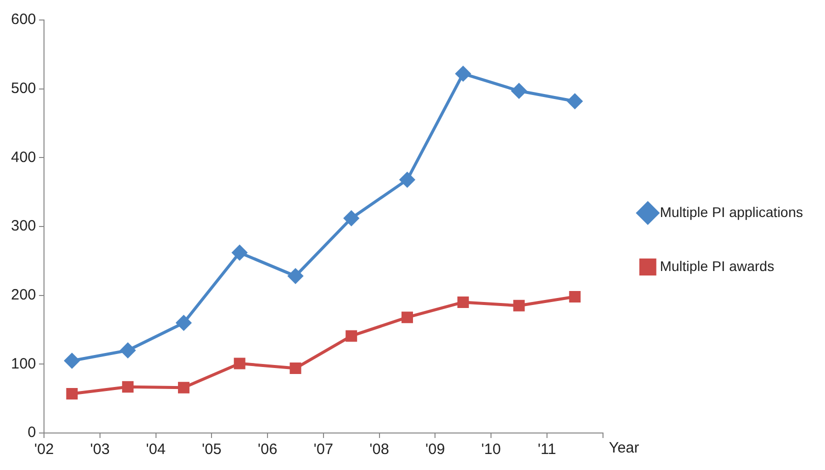 Image resolution: width=825 pixels, height=470 pixels. What do you see at coordinates (156, 449) in the screenshot?
I see `x-tick-label: '04` at bounding box center [156, 449].